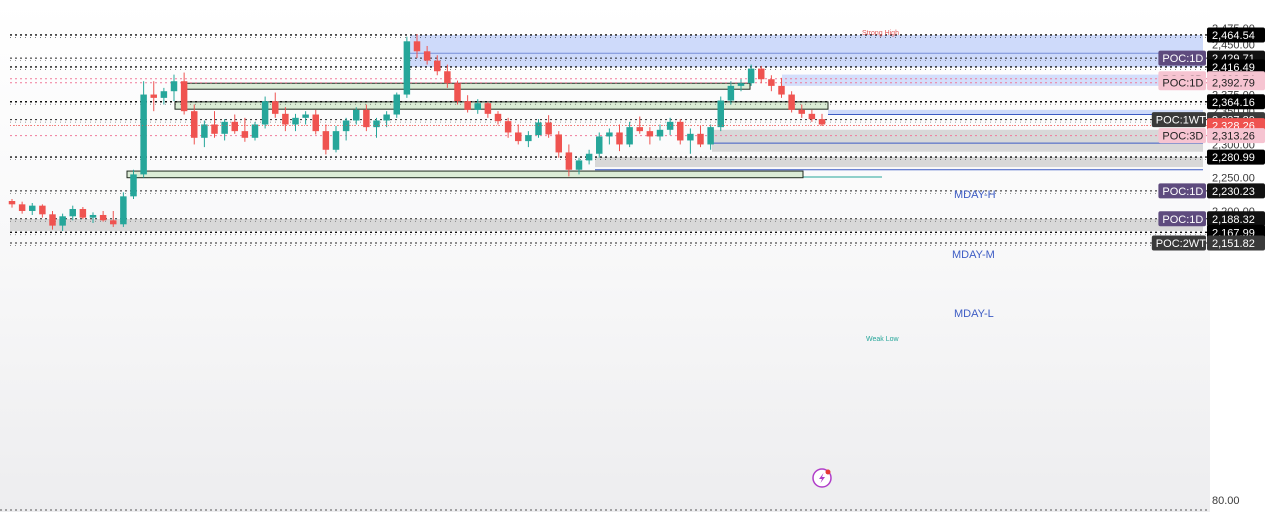 The image size is (1280, 512). I want to click on price-tag-value-9: 2,280.99, so click(1233, 158).